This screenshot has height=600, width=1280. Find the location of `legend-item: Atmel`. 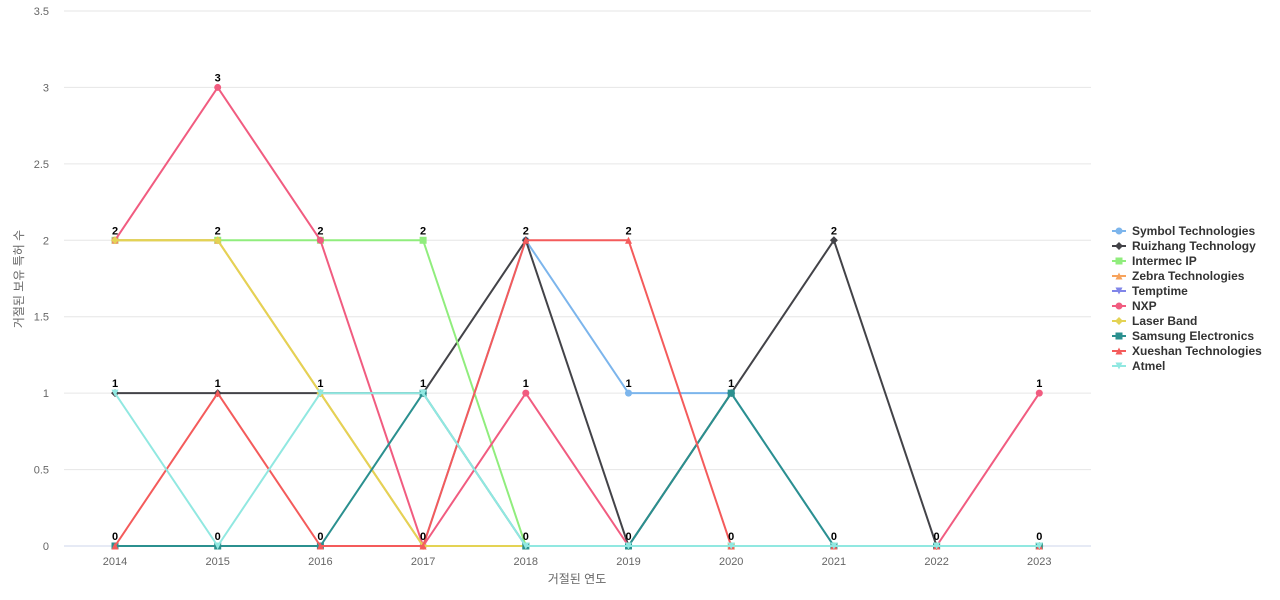

legend-item: Atmel is located at coordinates (1138, 366).